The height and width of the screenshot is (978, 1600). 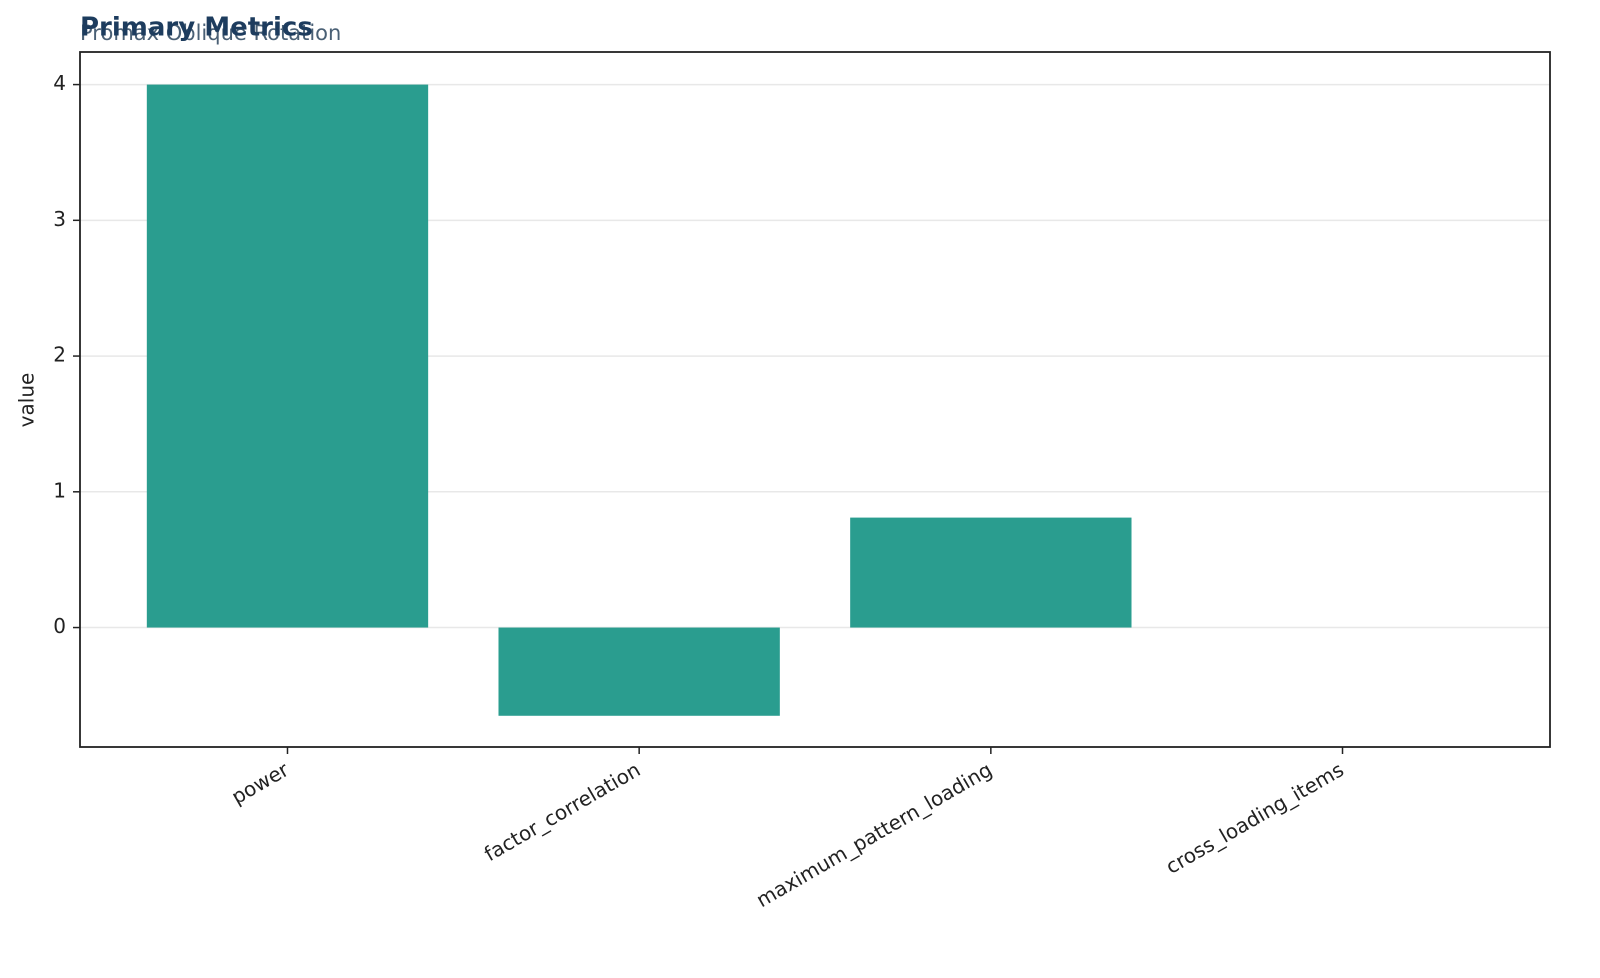 What do you see at coordinates (210, 33) in the screenshot?
I see `chart-subtitle: Promax Oblique Rotation` at bounding box center [210, 33].